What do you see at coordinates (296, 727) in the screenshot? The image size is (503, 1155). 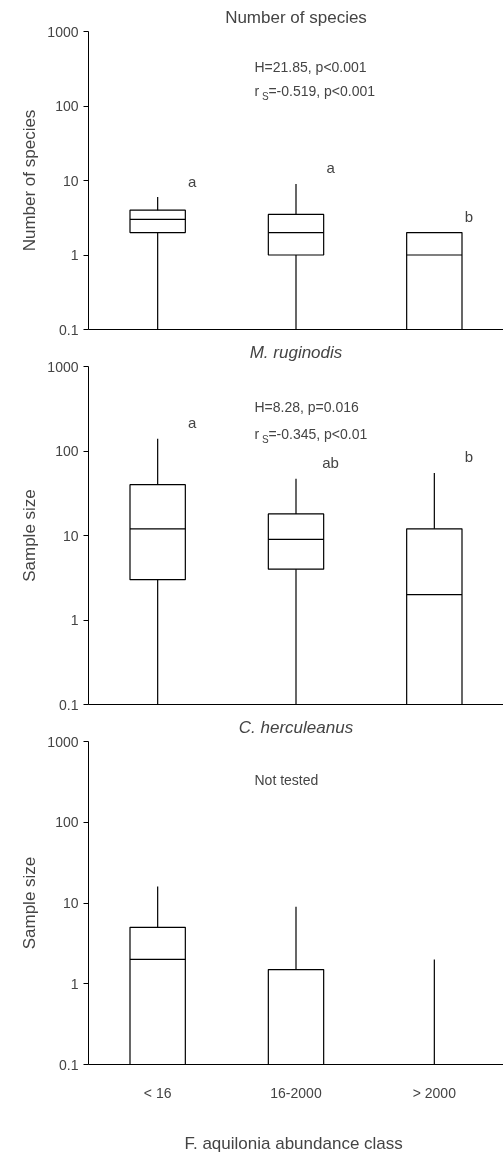 I see `chart-title: C. herculeanus` at bounding box center [296, 727].